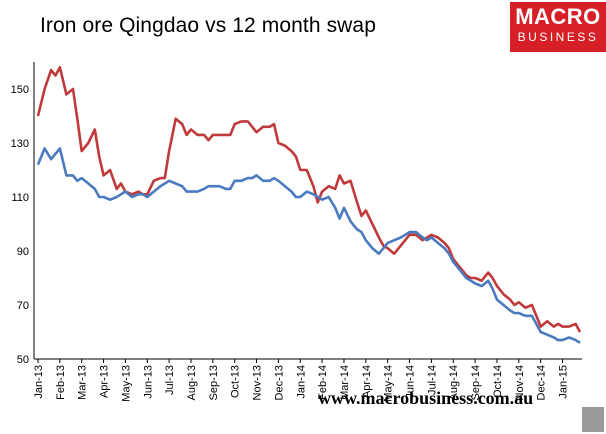  What do you see at coordinates (23, 252) in the screenshot?
I see `y-tick-label: 90` at bounding box center [23, 252].